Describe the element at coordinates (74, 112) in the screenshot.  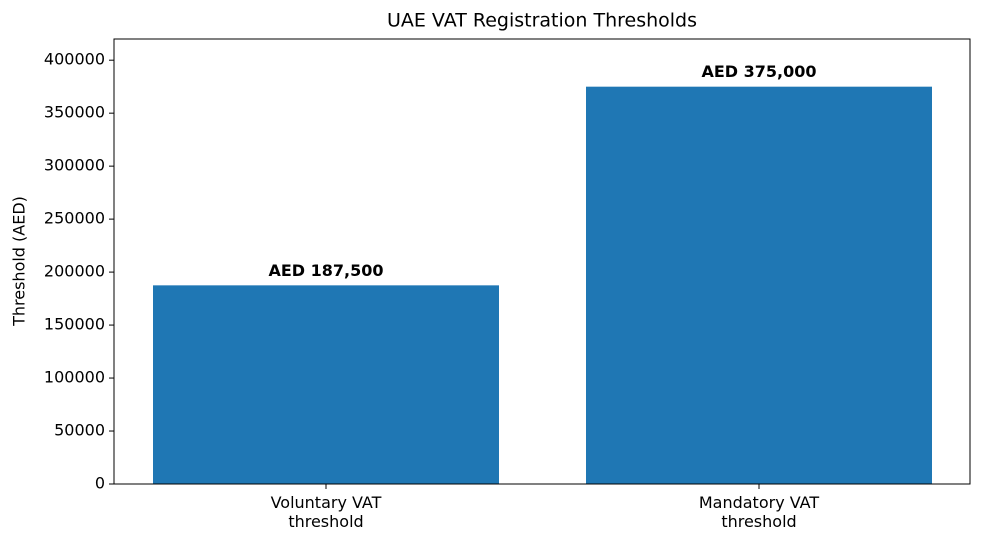
I see `y-tick-label: 350000` at that location.